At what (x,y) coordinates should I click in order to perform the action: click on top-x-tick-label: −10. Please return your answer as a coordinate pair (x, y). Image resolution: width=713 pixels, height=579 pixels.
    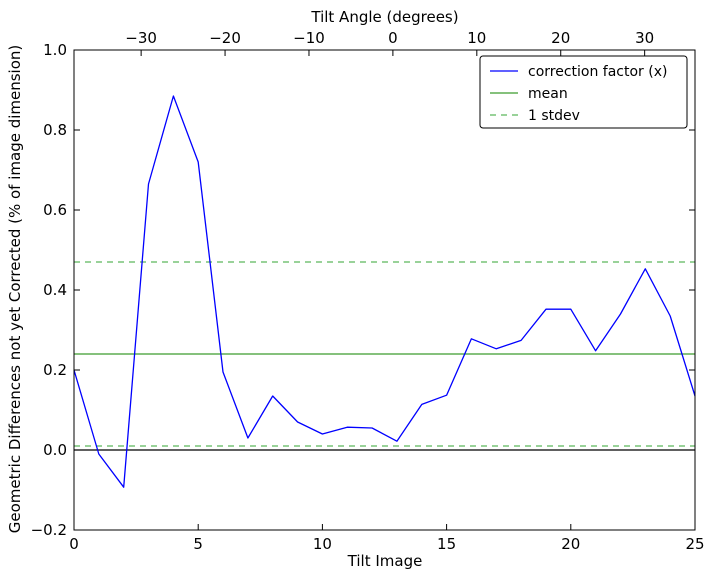
    Looking at the image, I should click on (309, 38).